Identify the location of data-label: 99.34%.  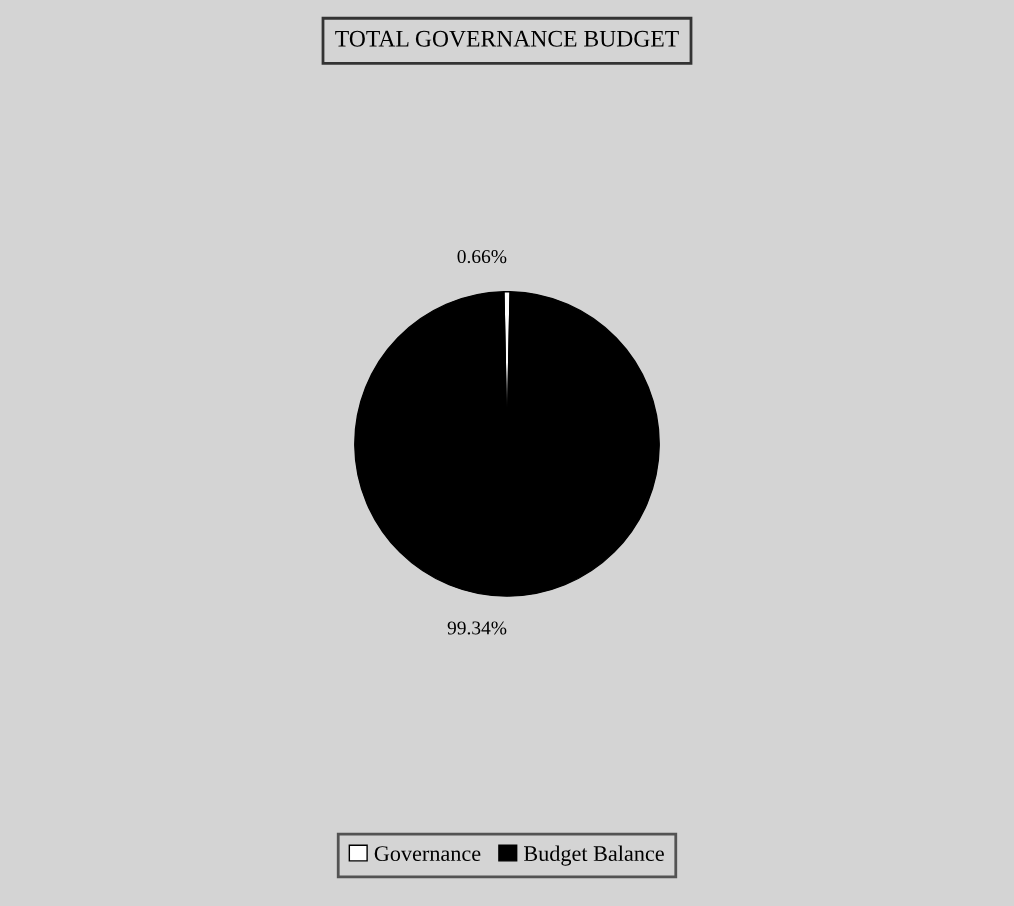
(477, 628).